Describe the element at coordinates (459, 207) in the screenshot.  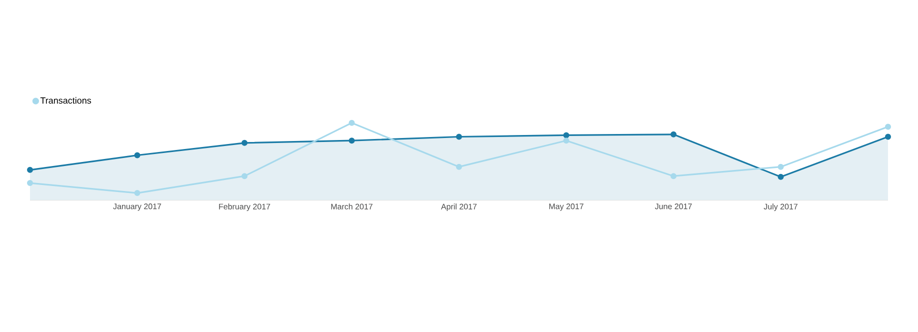
I see `x-tick-label: April 2017` at that location.